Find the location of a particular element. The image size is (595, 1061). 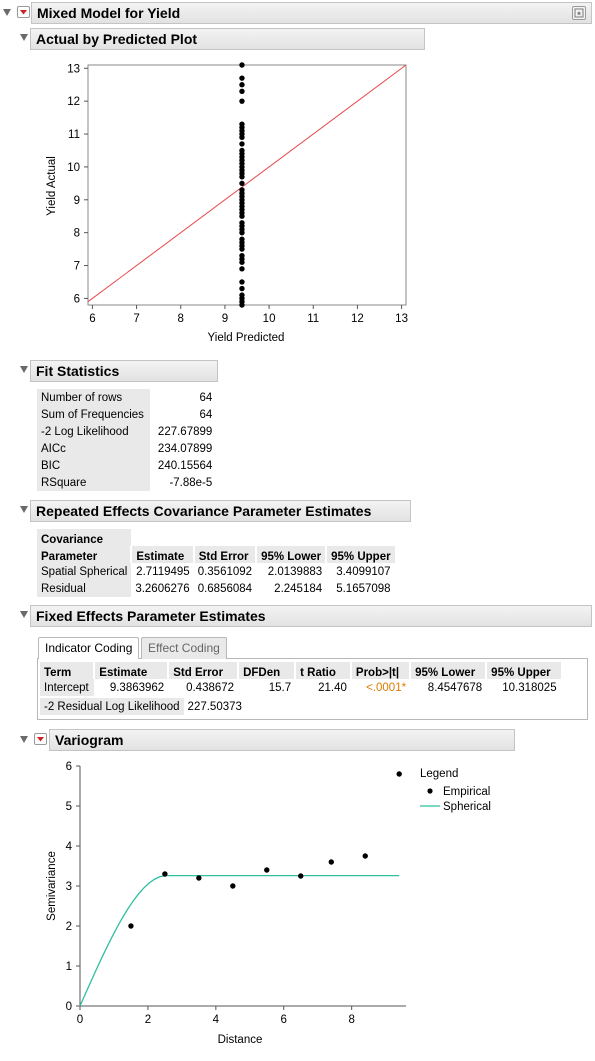

y-tick-label: 4 is located at coordinates (69, 847).